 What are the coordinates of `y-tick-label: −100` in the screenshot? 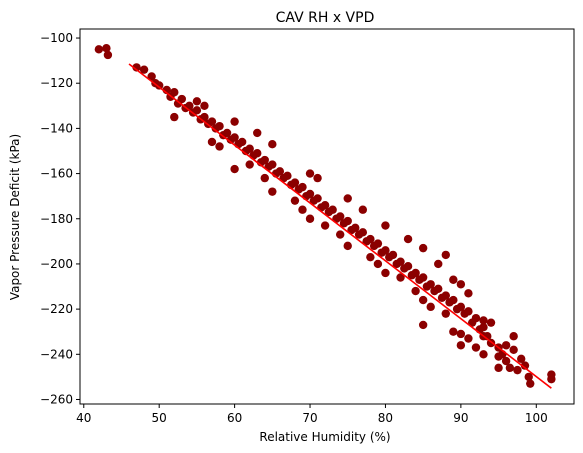 It's located at (56, 38).